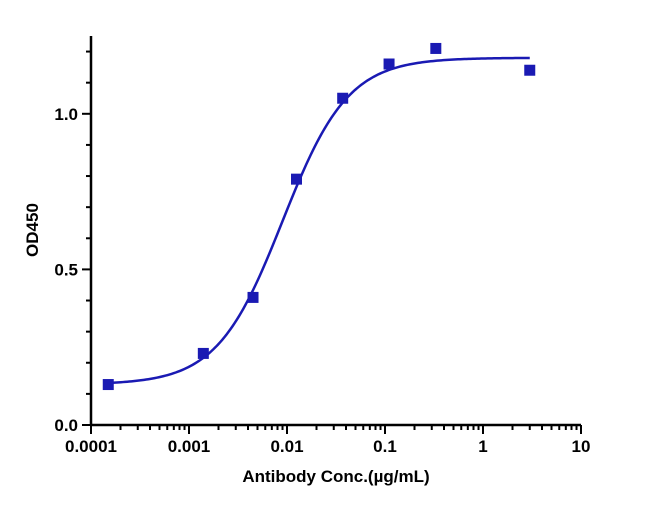  I want to click on x-tick-label: 0.001, so click(189, 446).